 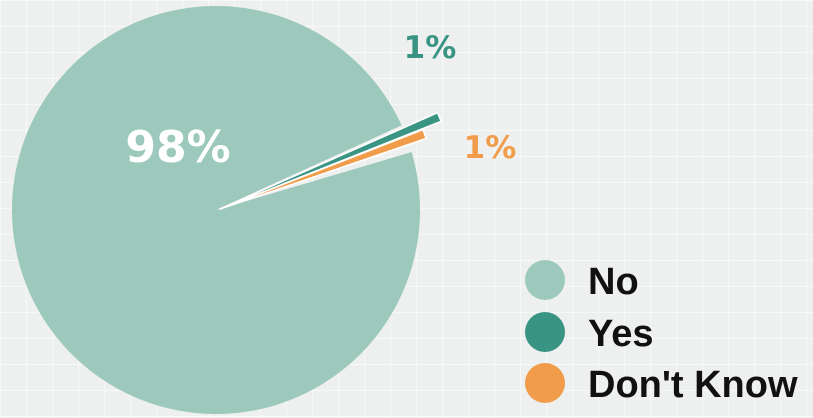 I want to click on legend-label-no: No, so click(x=613, y=282).